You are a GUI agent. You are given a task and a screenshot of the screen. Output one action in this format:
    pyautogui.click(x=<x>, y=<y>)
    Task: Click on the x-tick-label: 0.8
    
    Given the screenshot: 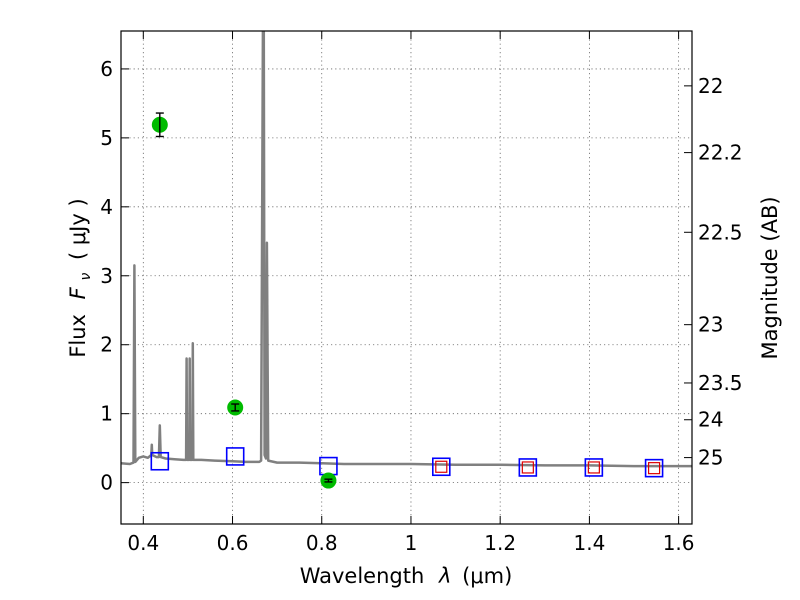 What is the action you would take?
    pyautogui.click(x=322, y=543)
    